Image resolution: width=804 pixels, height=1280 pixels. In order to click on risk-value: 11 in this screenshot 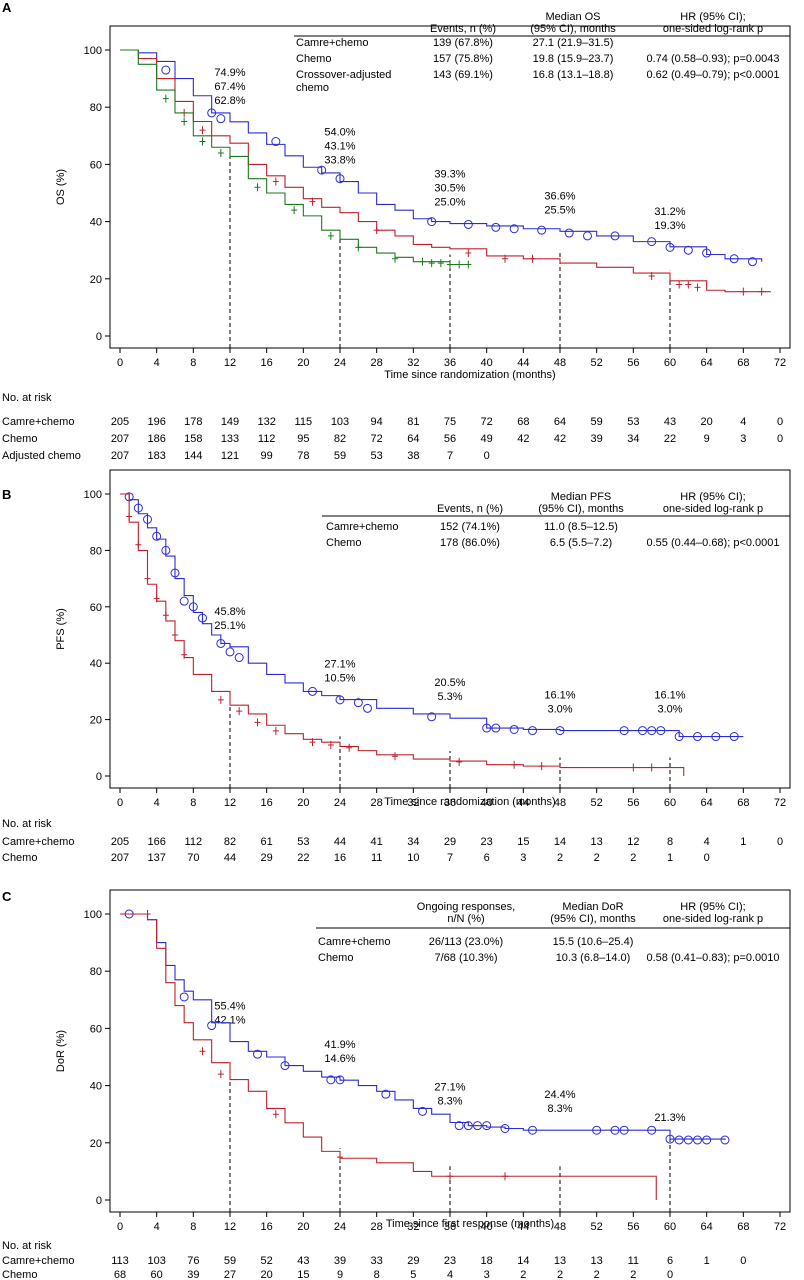, I will do `click(633, 1261)`.